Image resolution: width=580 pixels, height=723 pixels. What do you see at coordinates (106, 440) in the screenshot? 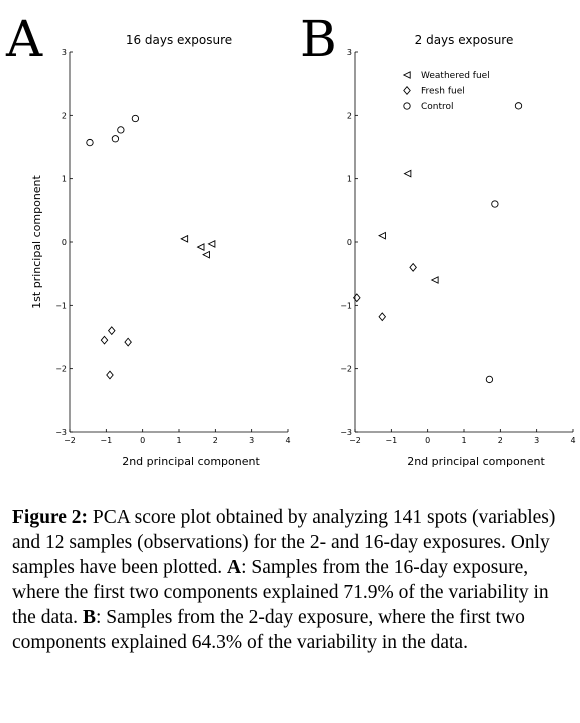
I see `panel-a-x-tick-label: −1` at bounding box center [106, 440].